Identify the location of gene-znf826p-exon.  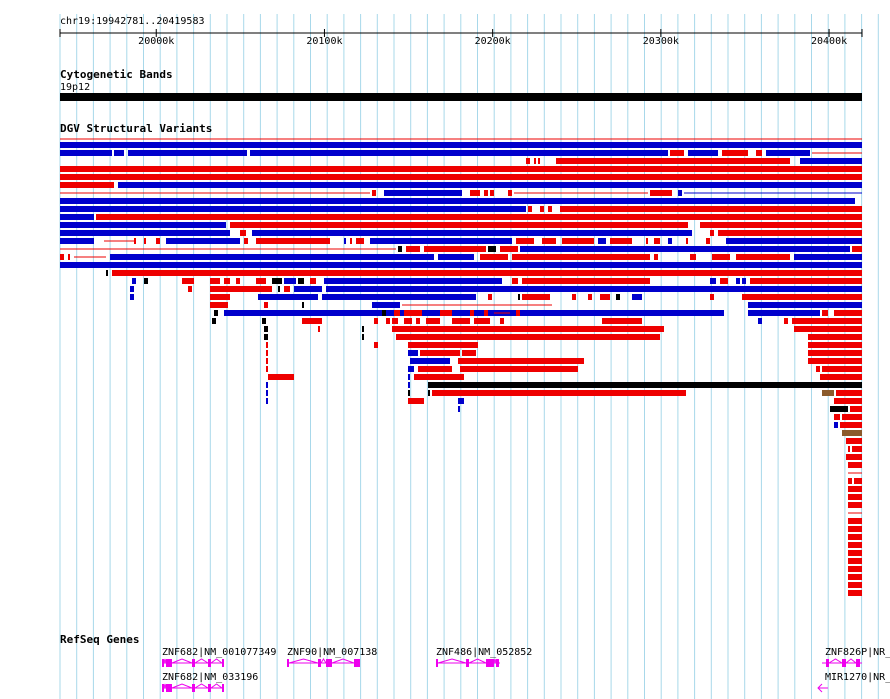
(844, 663).